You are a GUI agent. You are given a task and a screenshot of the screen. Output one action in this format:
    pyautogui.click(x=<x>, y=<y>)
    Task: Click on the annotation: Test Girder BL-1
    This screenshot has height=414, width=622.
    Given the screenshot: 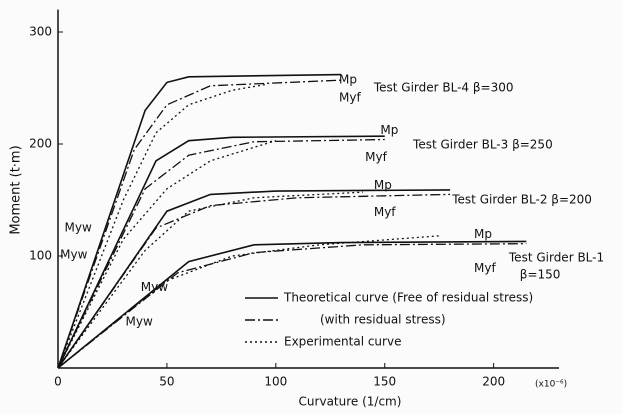 What is the action you would take?
    pyautogui.click(x=556, y=258)
    